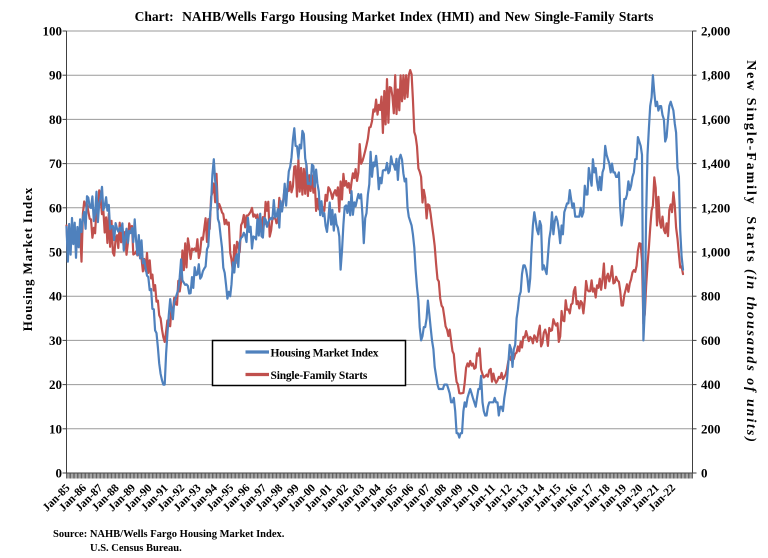 This screenshot has width=768, height=558. What do you see at coordinates (55, 119) in the screenshot?
I see `svg-text: 80` at bounding box center [55, 119].